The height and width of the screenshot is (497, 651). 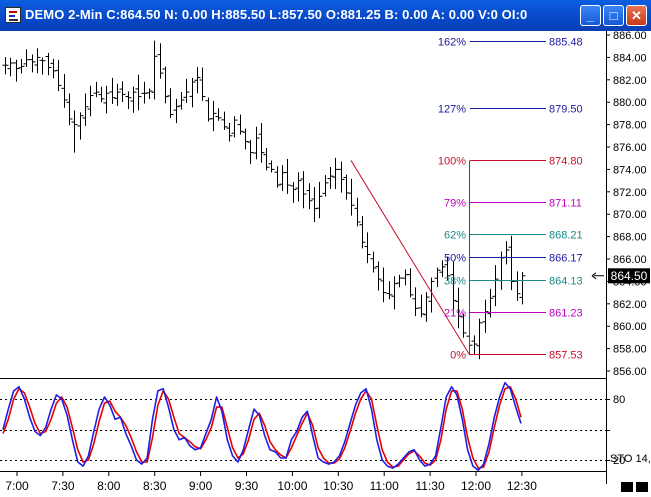 I want to click on stochastic-label: STO 14,, so click(x=630, y=459).